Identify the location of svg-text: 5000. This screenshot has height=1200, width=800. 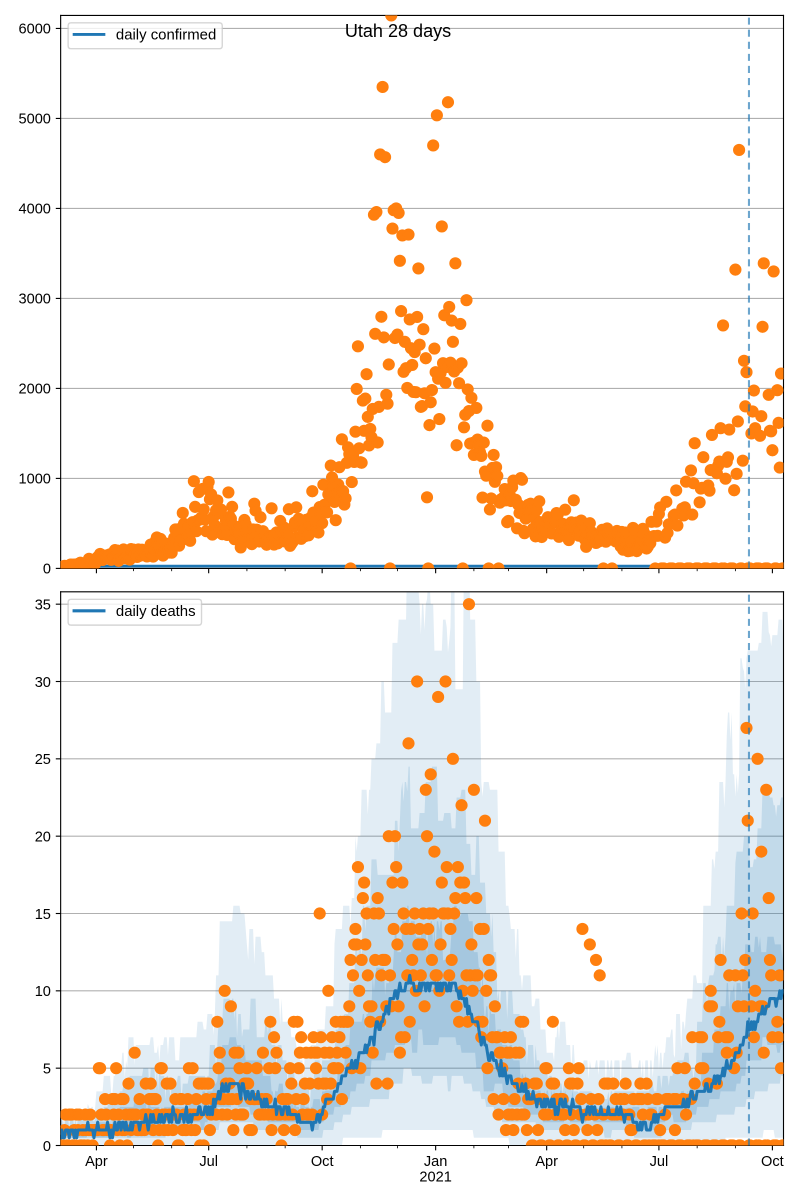
(34, 120).